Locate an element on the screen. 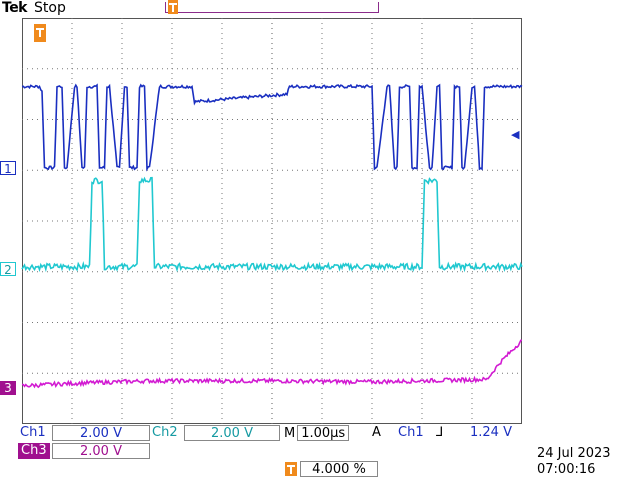 The height and width of the screenshot is (480, 640). record-position-bar is located at coordinates (272, 7).